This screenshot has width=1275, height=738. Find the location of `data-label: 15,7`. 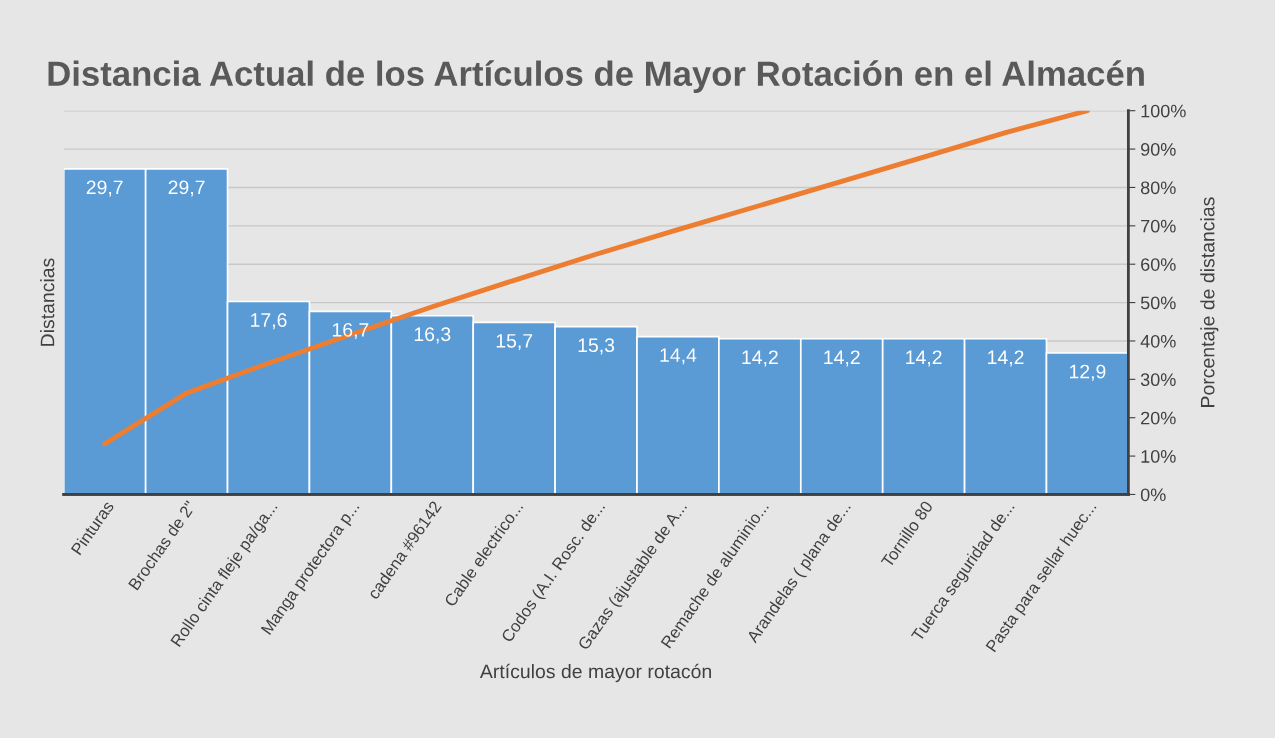

data-label: 15,7 is located at coordinates (514, 342).